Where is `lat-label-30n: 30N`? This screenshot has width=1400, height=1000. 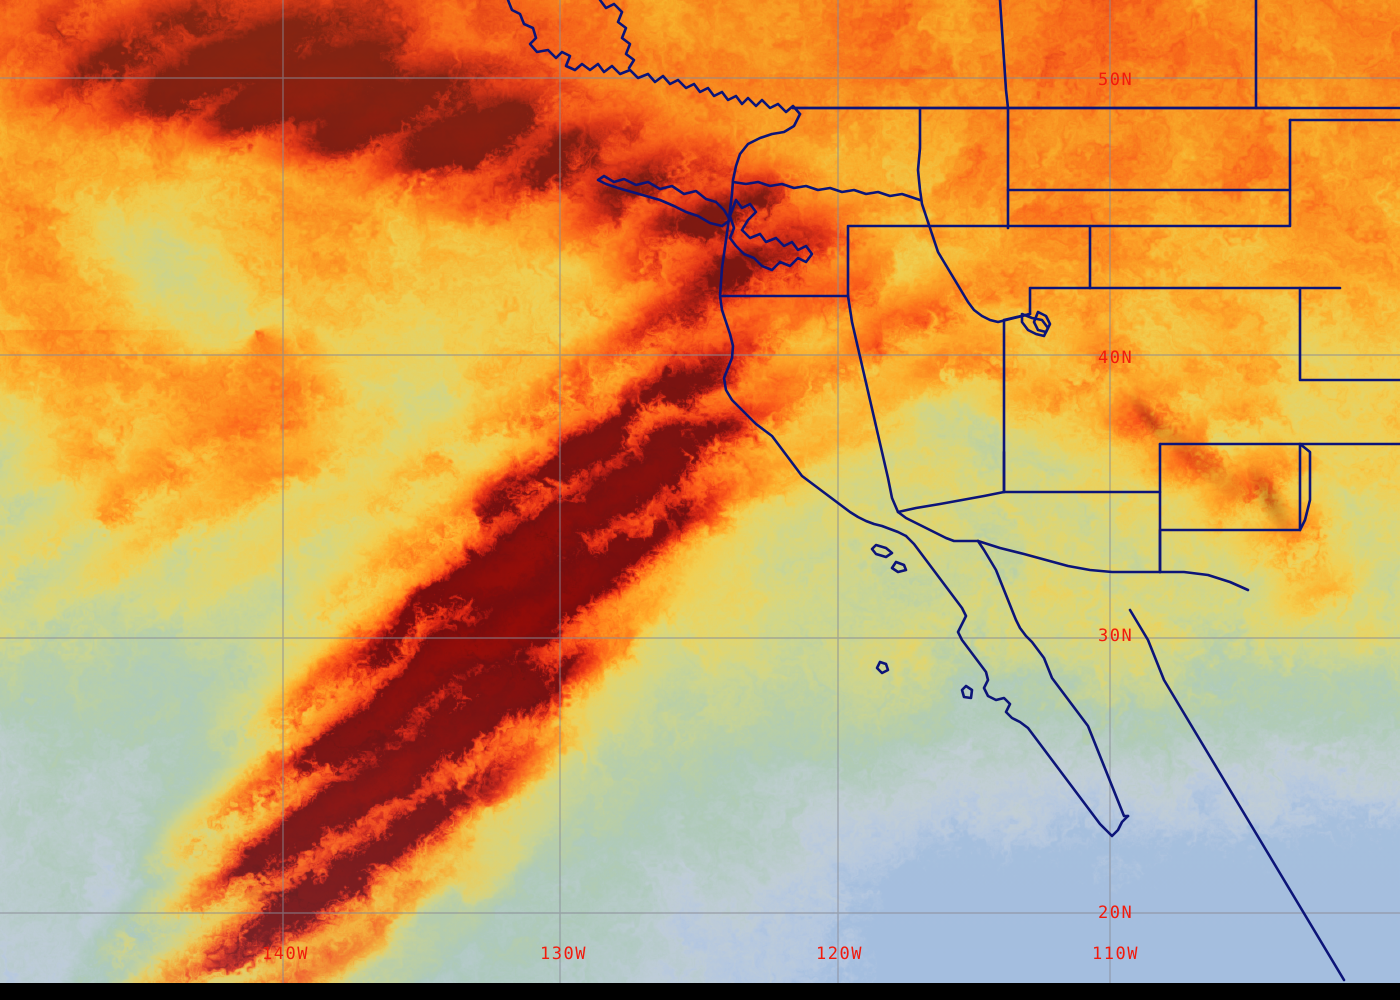
lat-label-30n: 30N is located at coordinates (1116, 636).